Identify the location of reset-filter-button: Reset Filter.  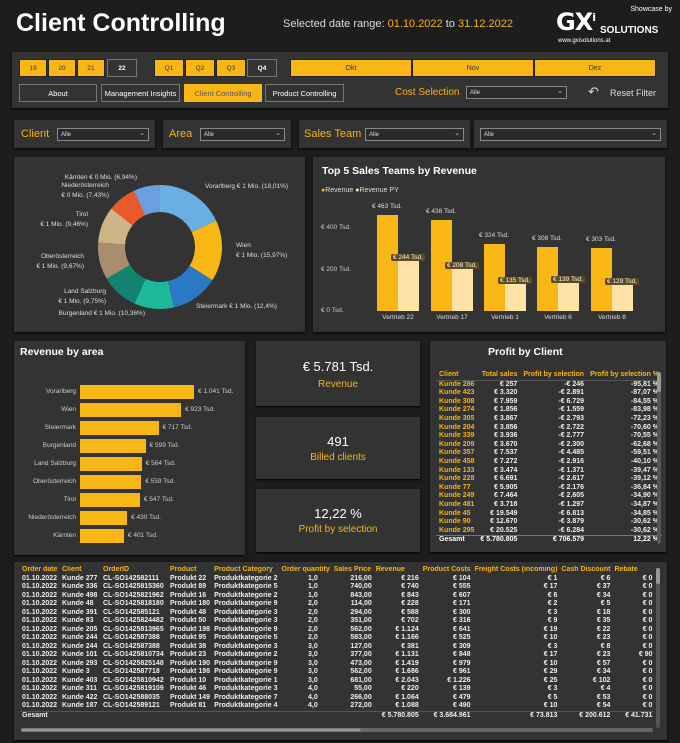
(633, 93).